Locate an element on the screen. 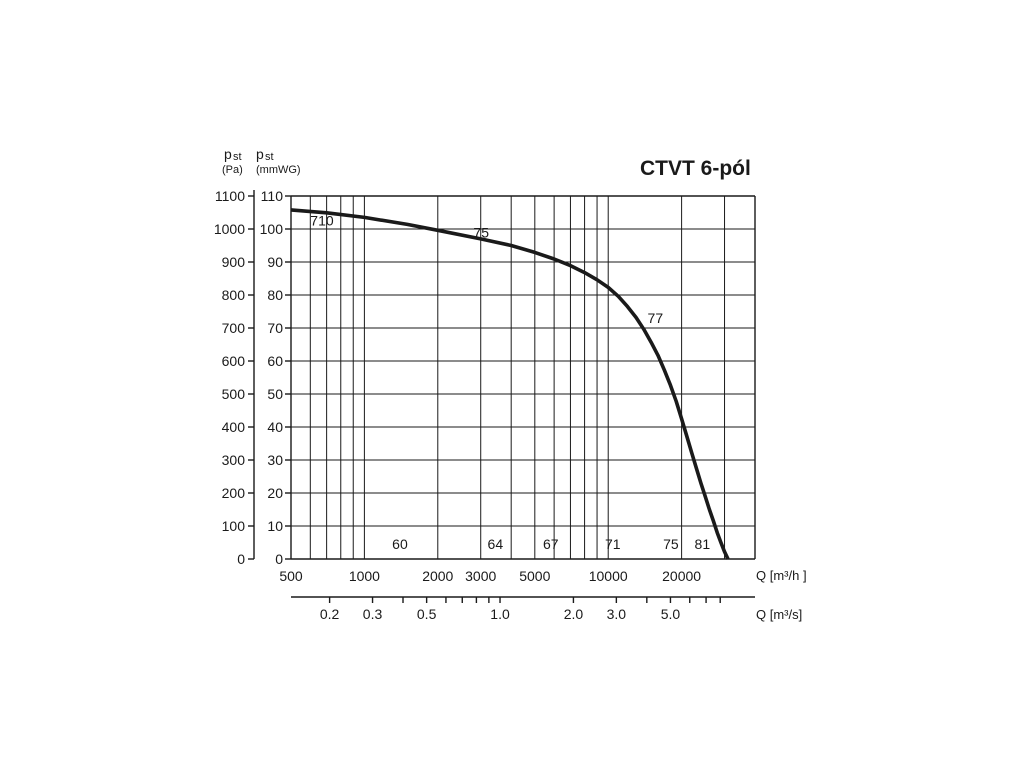 This screenshot has height=768, width=1024. mmwg-tick-label: 0 is located at coordinates (279, 559).